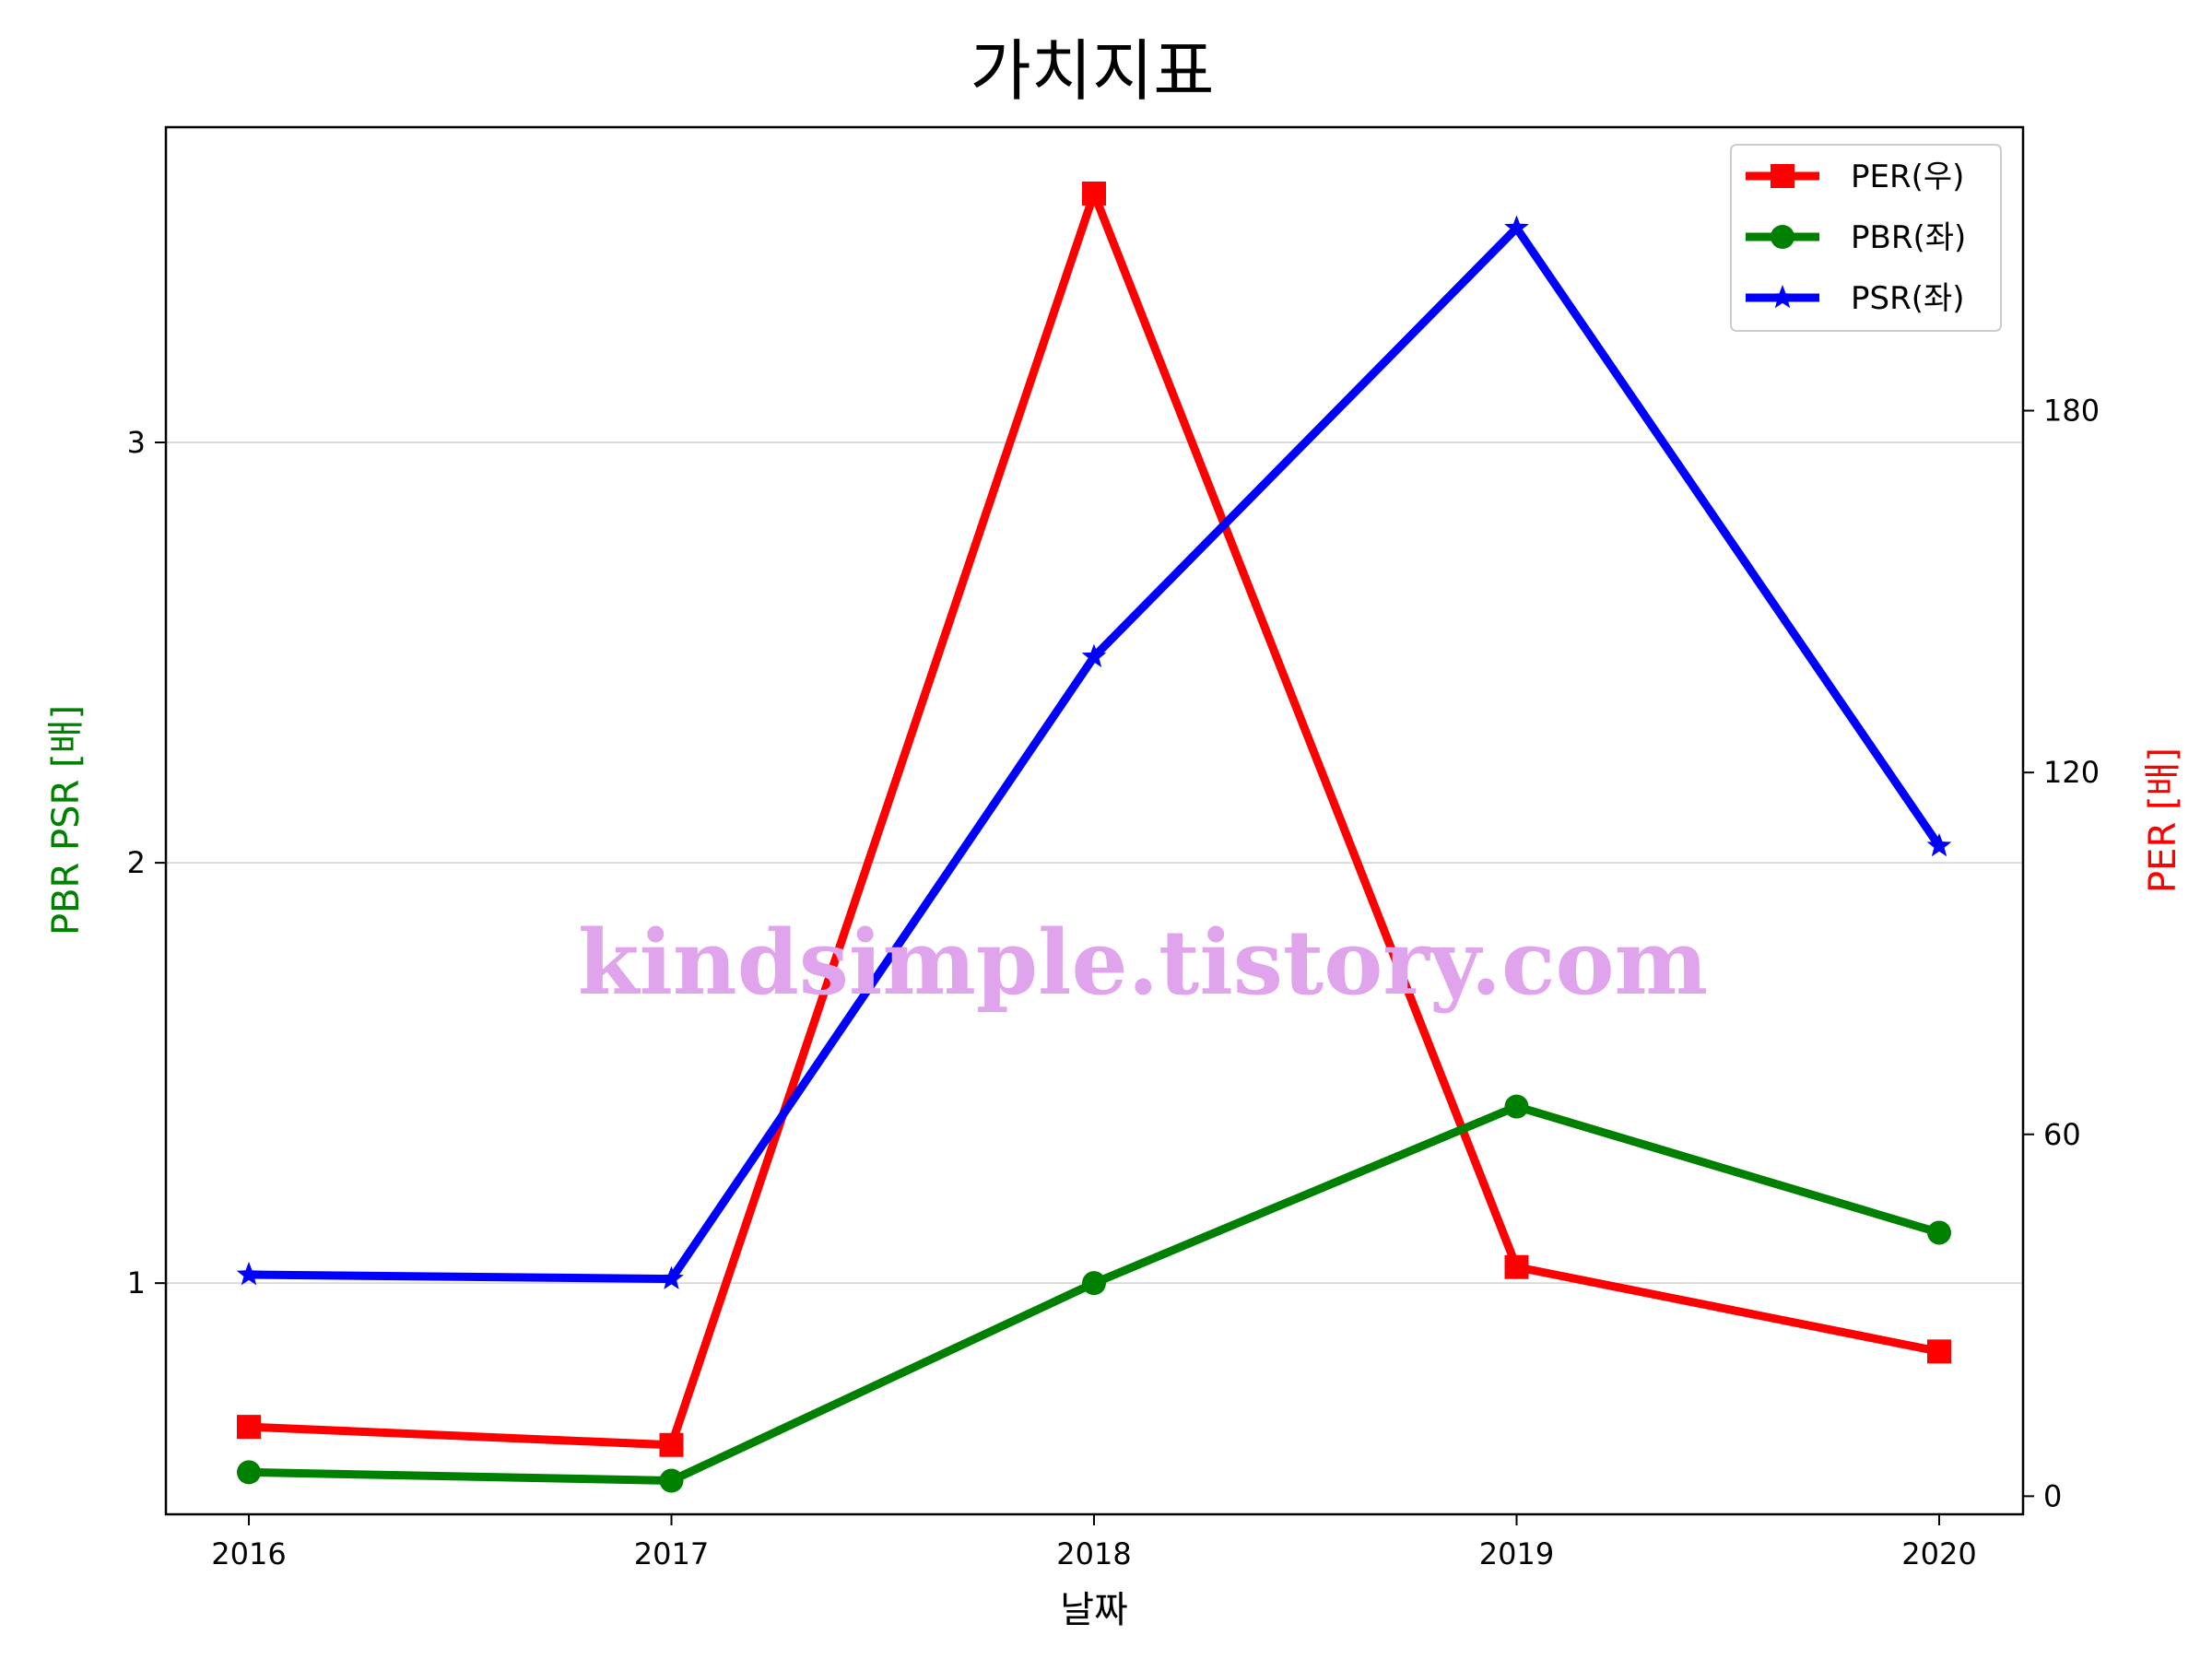 The image size is (2212, 1659). I want to click on series-0-point-2017, so click(671, 1444).